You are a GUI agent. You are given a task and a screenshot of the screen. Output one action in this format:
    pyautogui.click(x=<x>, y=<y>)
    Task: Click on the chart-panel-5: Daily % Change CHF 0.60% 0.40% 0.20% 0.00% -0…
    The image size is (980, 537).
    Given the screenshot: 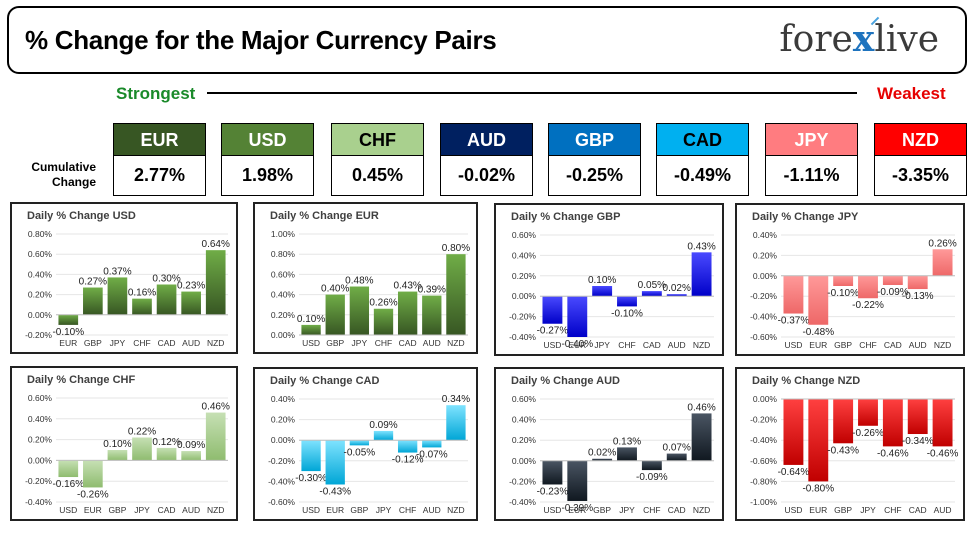 What is the action you would take?
    pyautogui.click(x=124, y=443)
    